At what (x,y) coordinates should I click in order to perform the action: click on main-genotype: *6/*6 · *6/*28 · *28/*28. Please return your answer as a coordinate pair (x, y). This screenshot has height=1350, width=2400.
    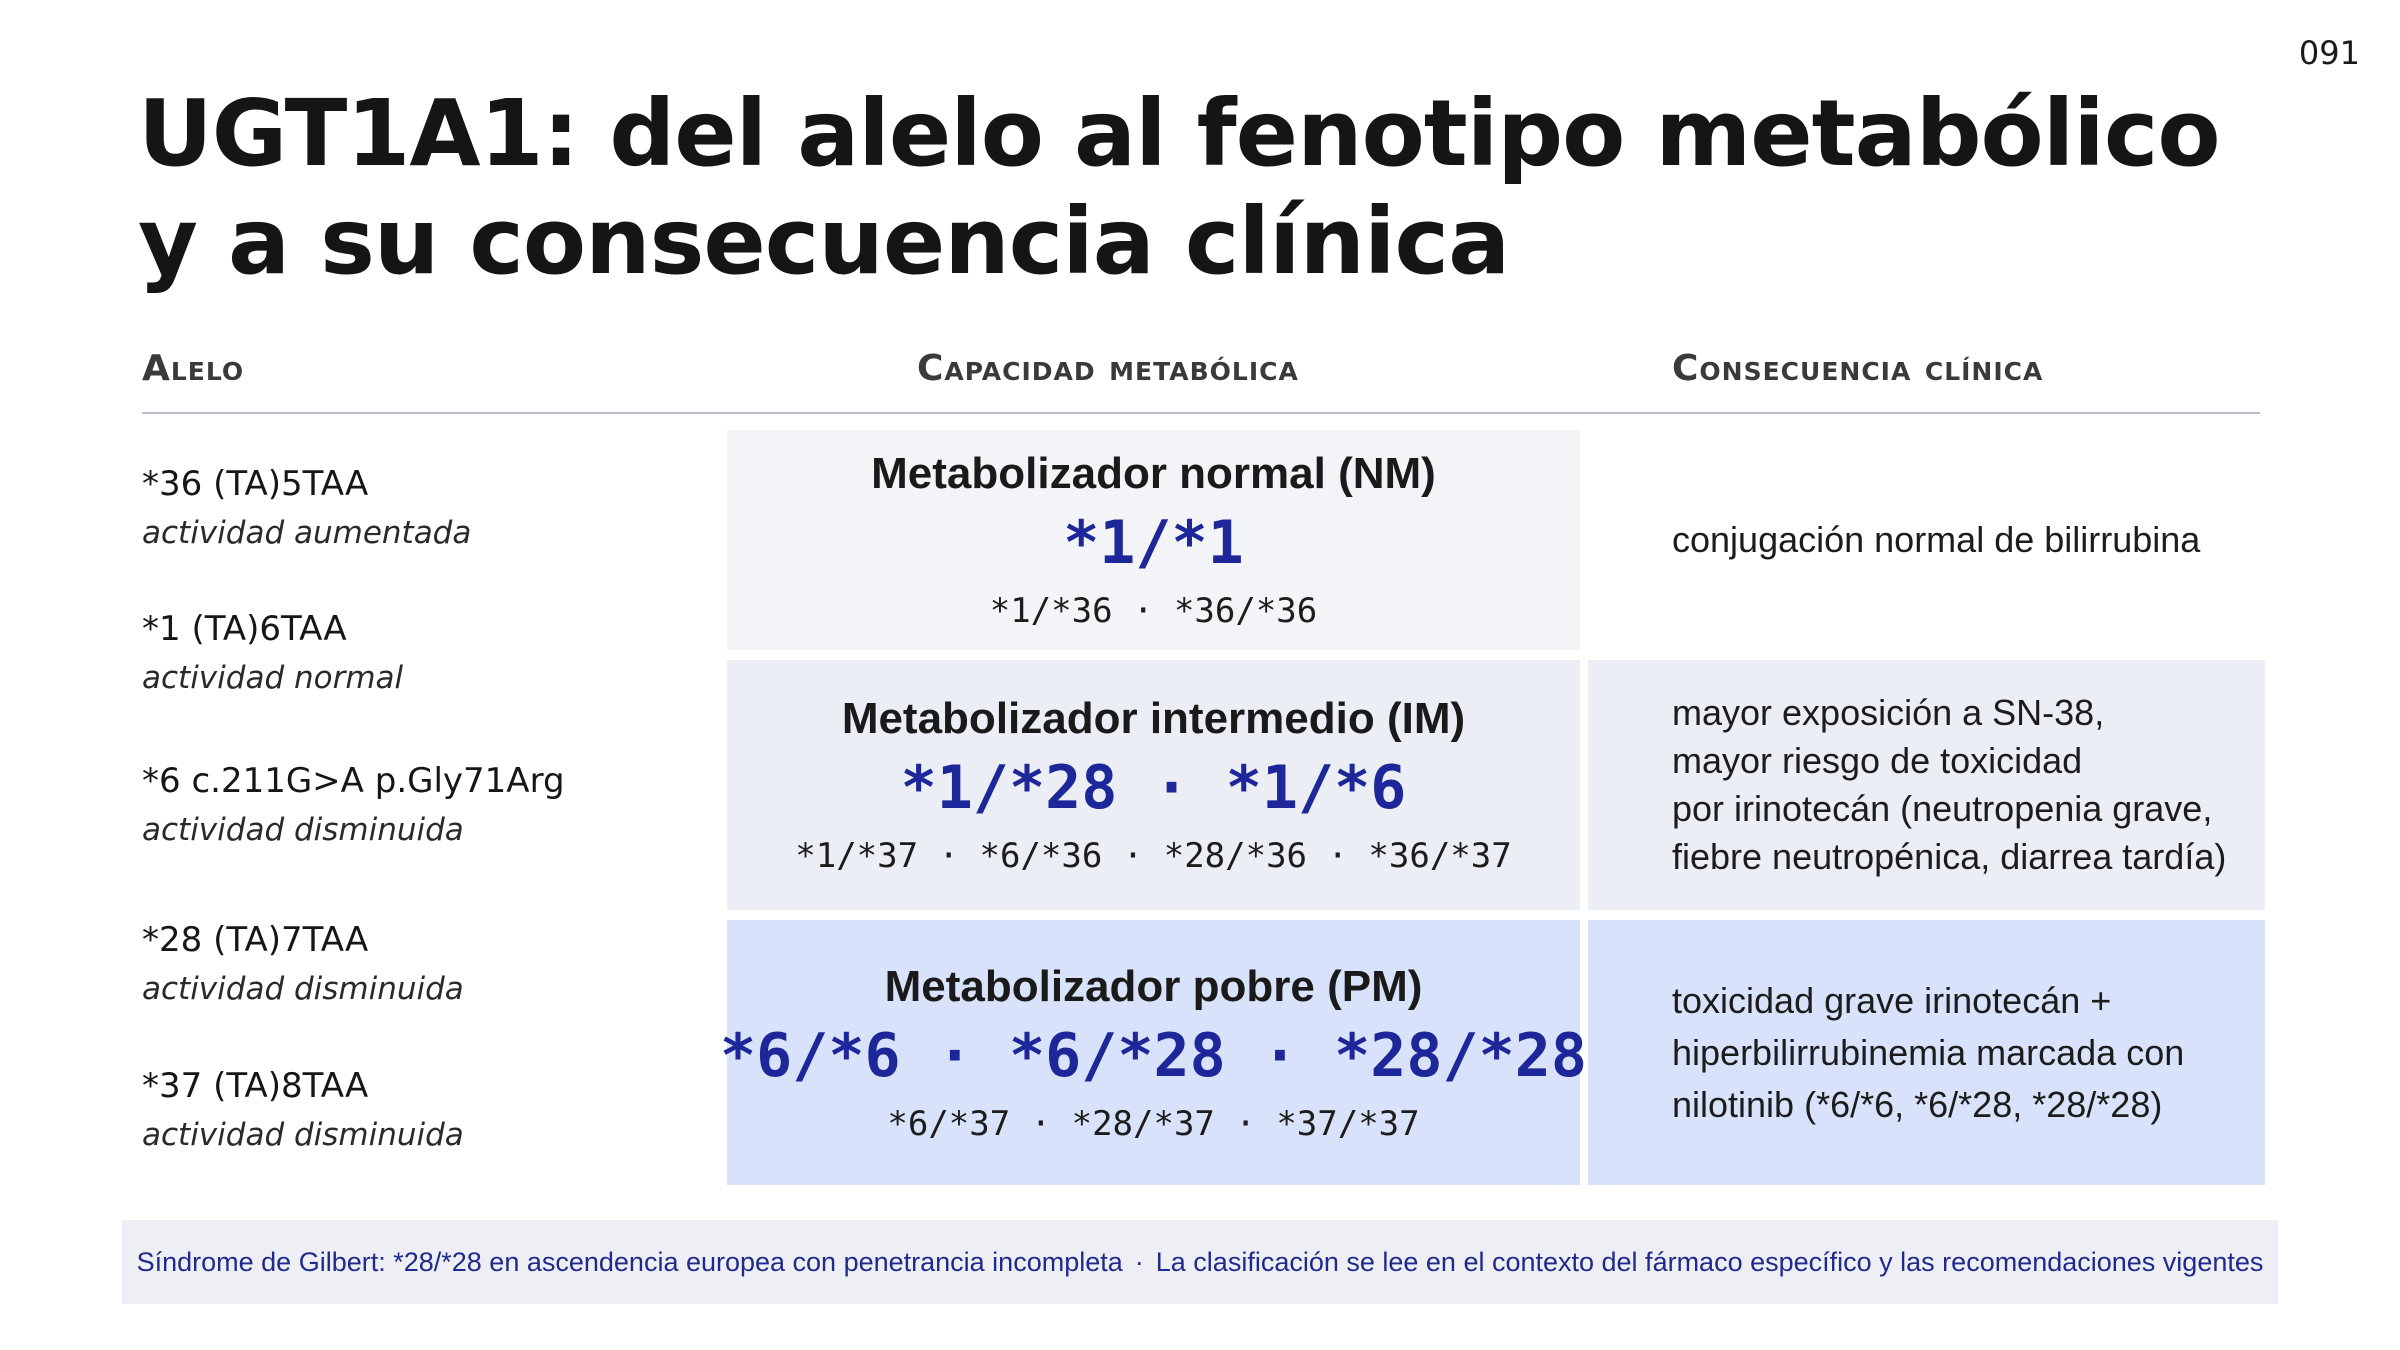
    Looking at the image, I should click on (1153, 1055).